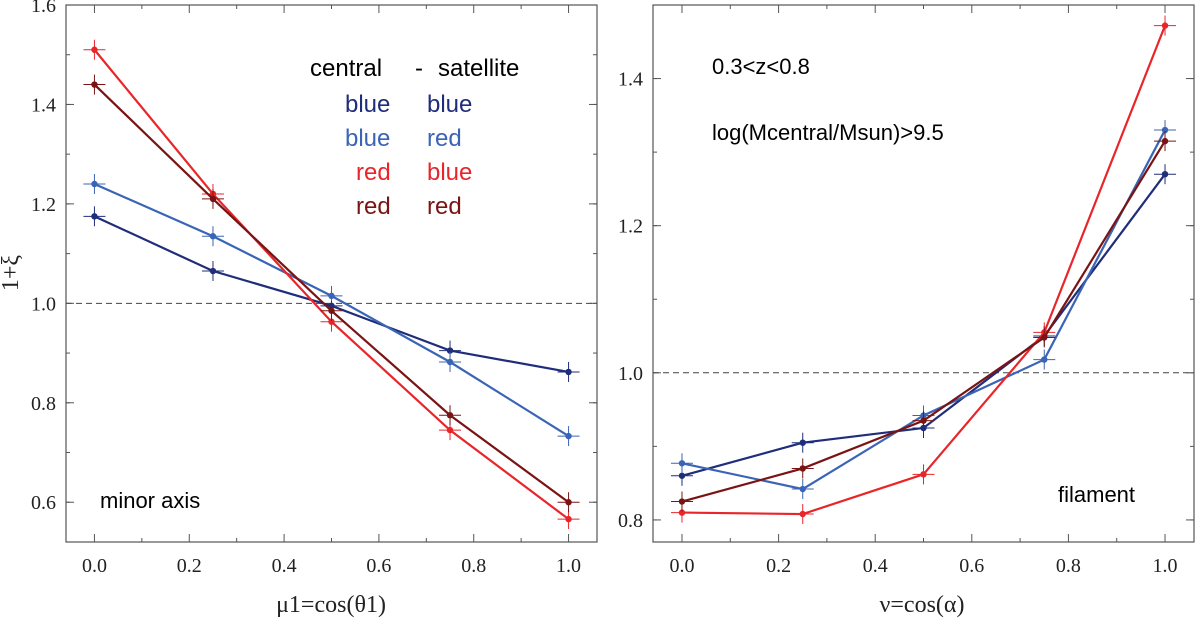 The image size is (1200, 621). Describe the element at coordinates (43, 105) in the screenshot. I see `left-y-tick-label: 1.4` at that location.